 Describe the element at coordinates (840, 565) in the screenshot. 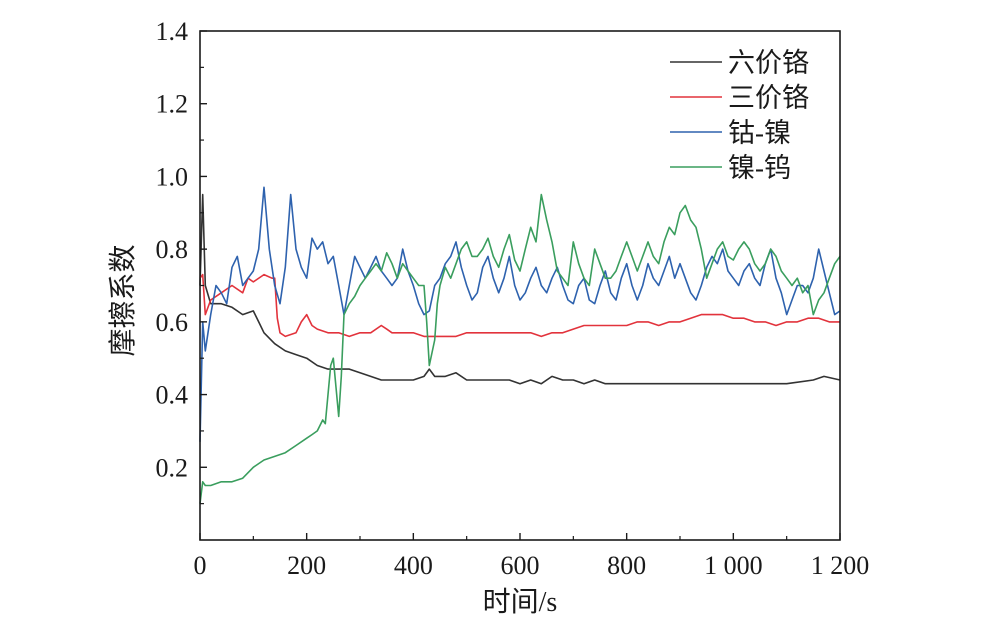

I see `x-tick-label: 1 200` at that location.